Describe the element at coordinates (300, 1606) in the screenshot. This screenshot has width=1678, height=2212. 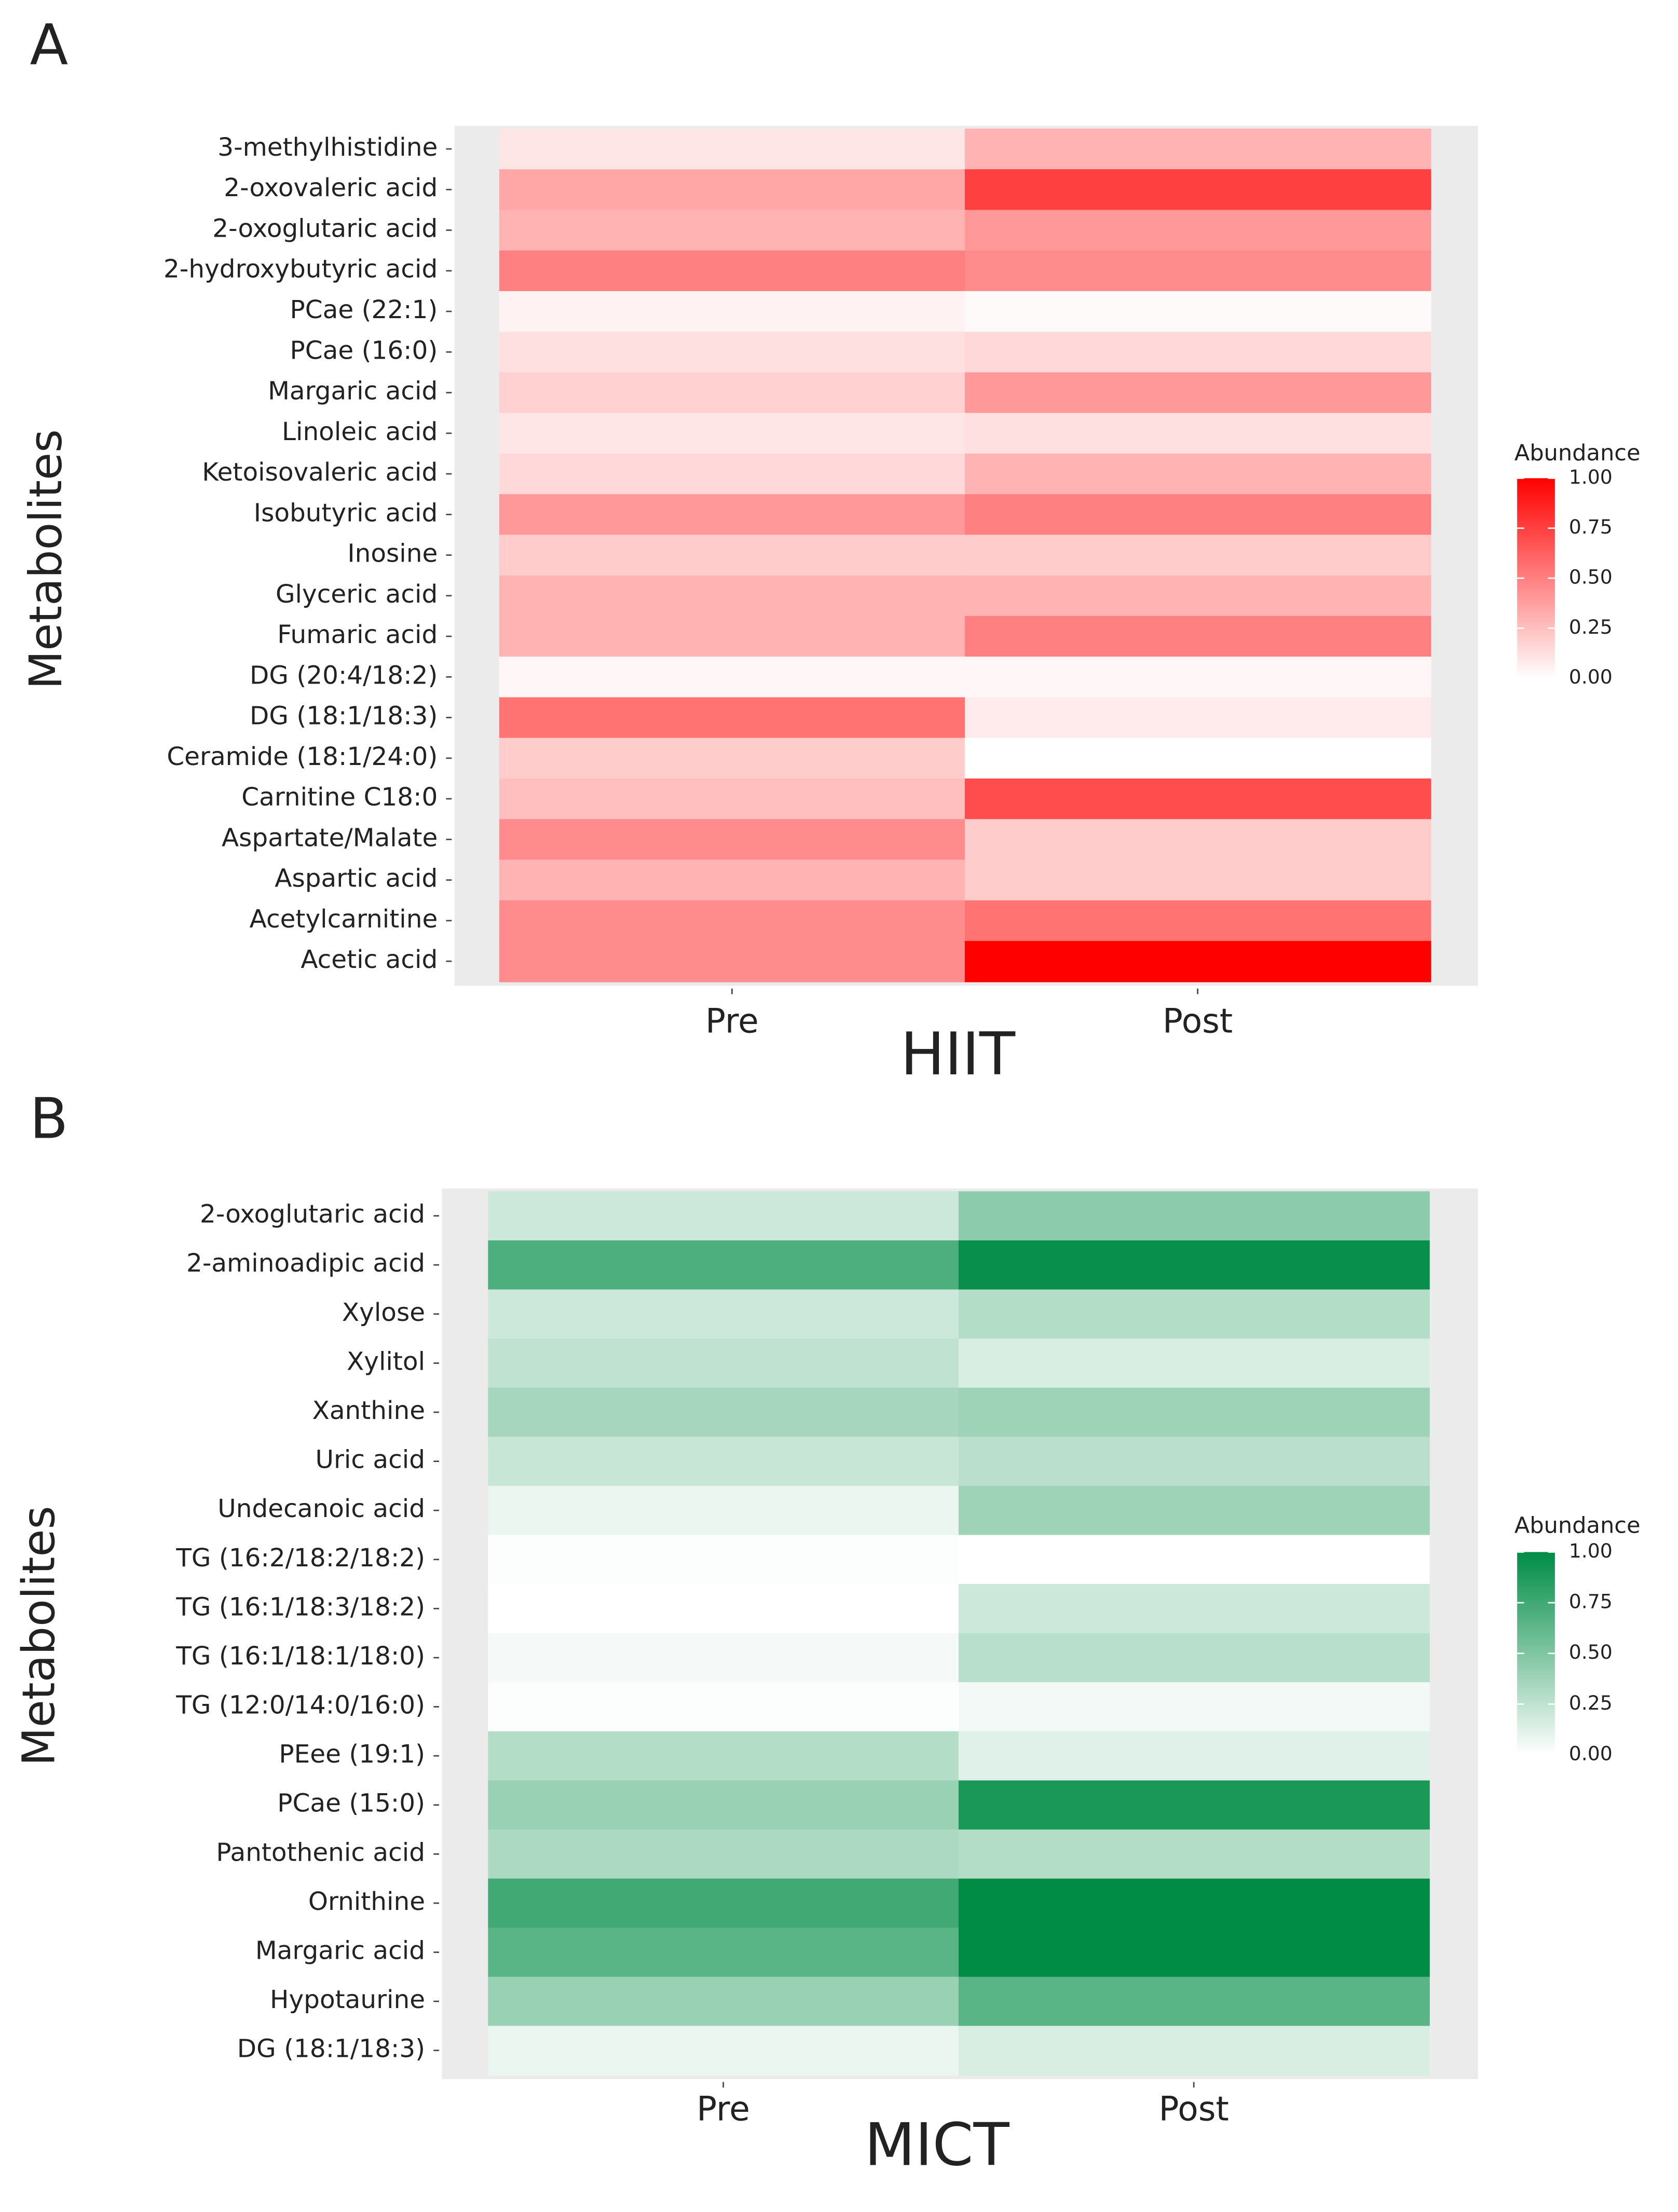
I see `row-label: TG (16:1/18:3/18:2)` at that location.